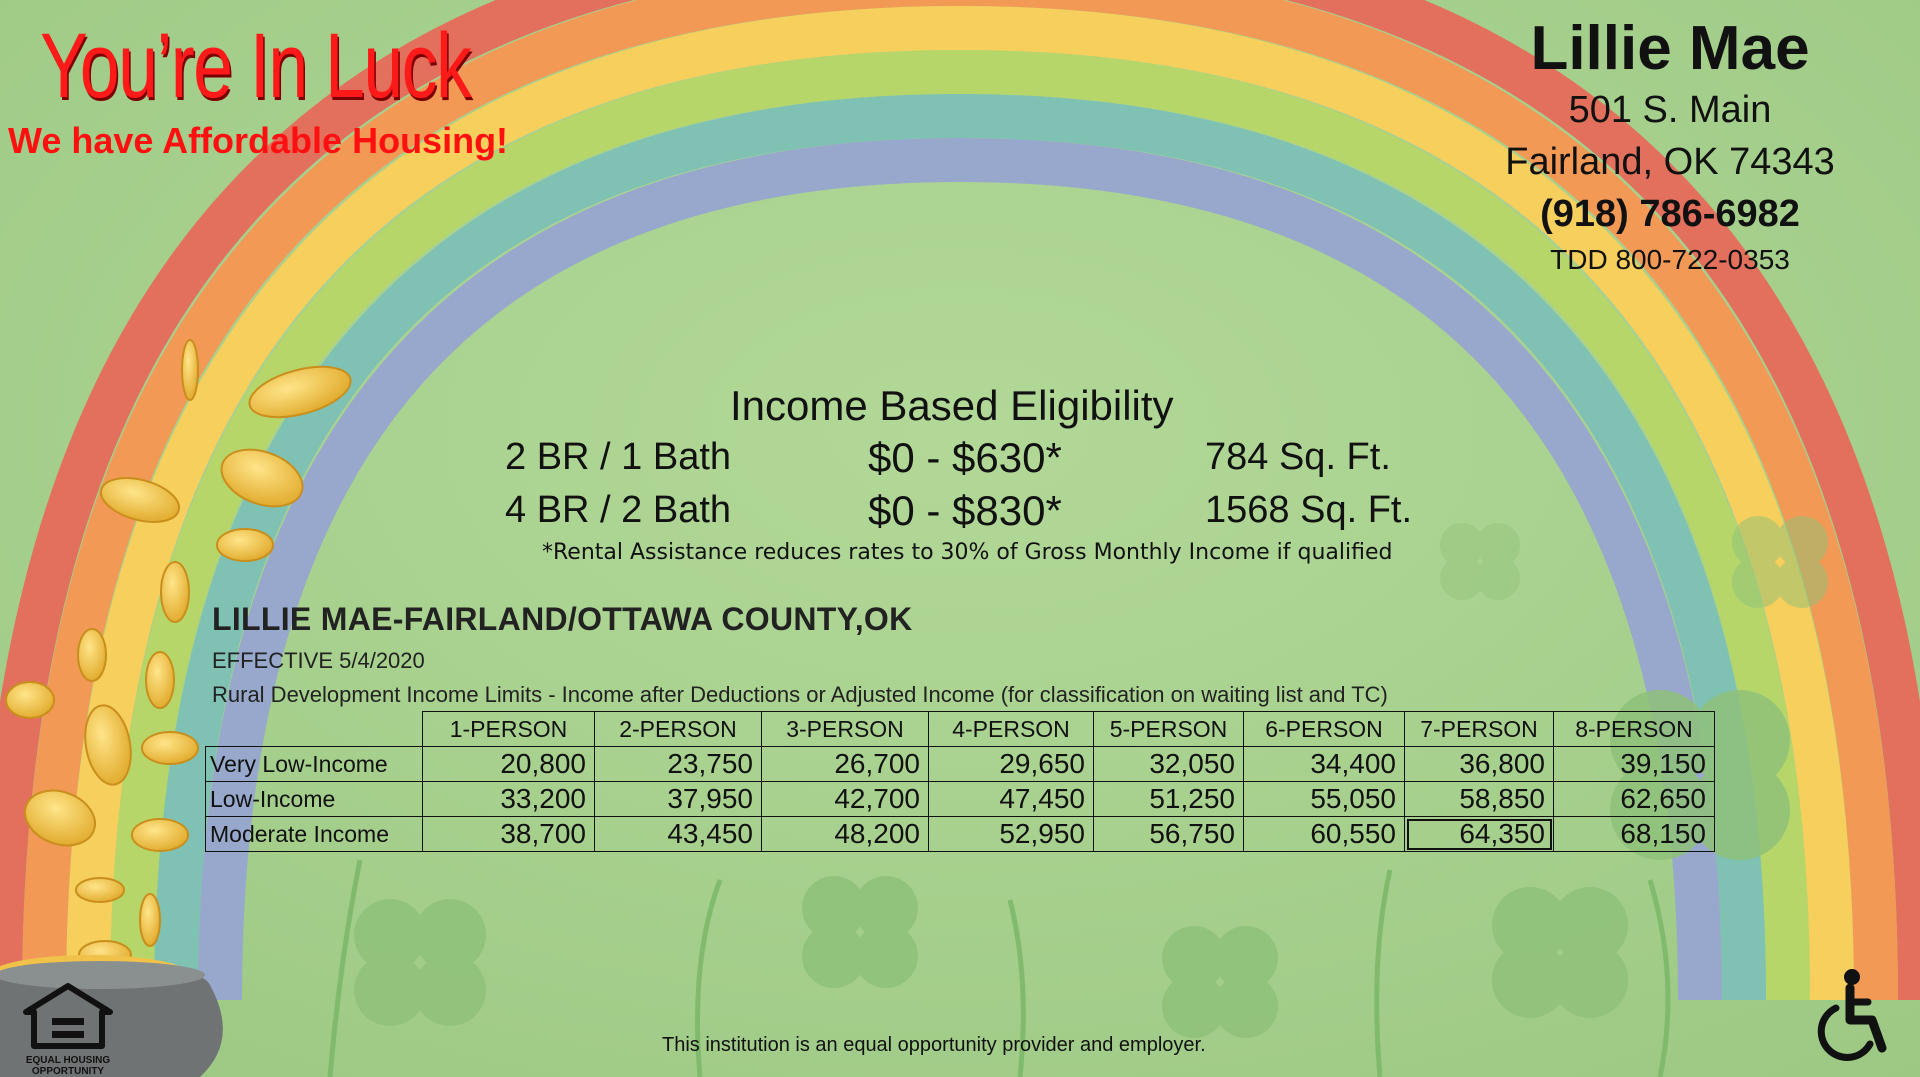  What do you see at coordinates (1168, 764) in the screenshot?
I see `table-cell: 32,050` at bounding box center [1168, 764].